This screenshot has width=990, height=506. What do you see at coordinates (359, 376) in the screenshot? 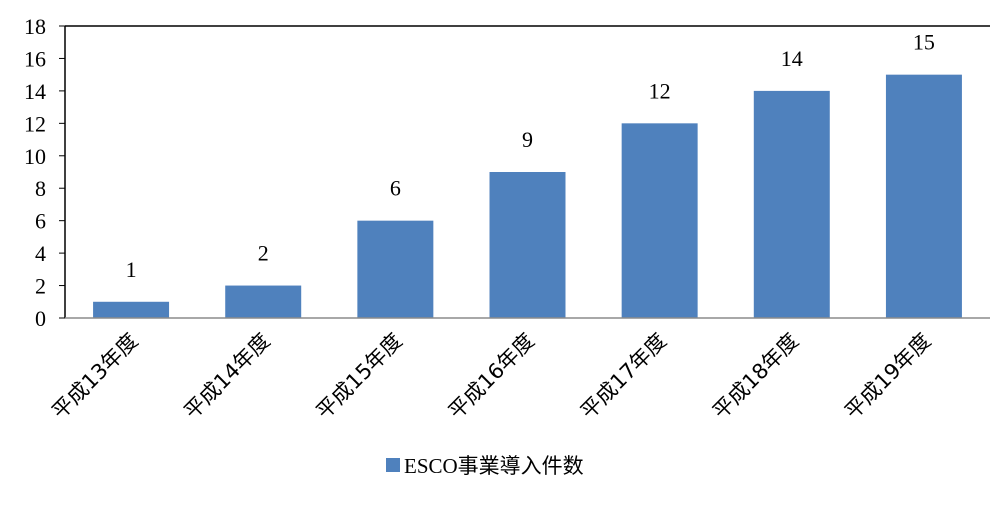
I see `category-label: 平成15年度` at bounding box center [359, 376].